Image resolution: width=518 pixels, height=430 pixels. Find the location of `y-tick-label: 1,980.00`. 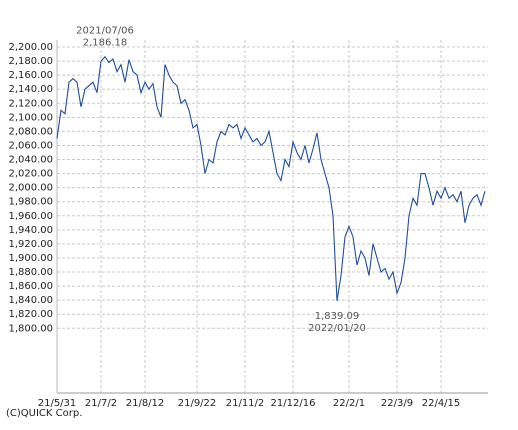

y-tick-label: 1,980.00 is located at coordinates (30, 202).